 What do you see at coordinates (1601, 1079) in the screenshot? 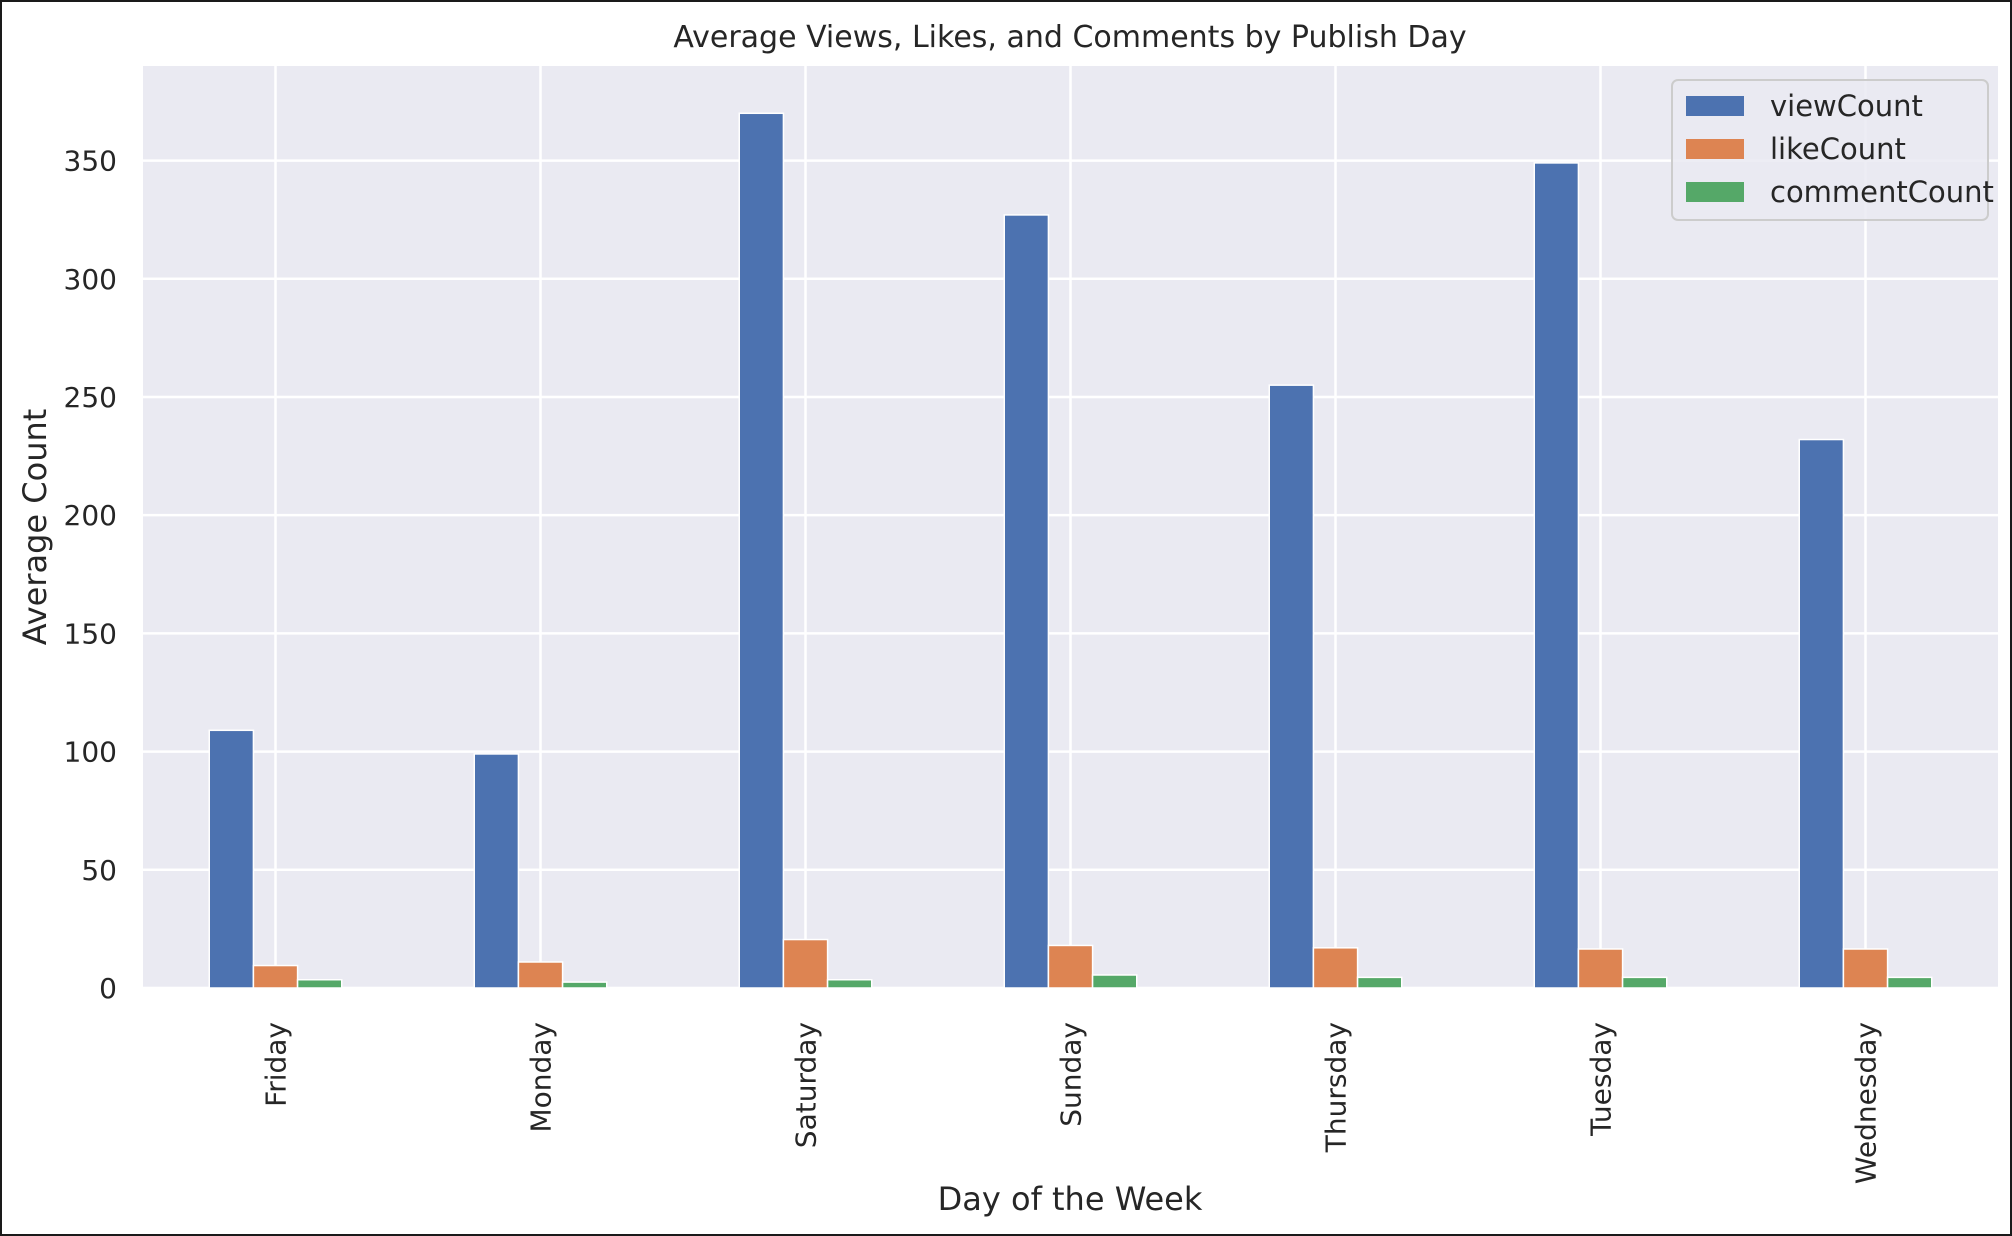
I see `x-tick-label-tuesday: Tuesday` at bounding box center [1601, 1079].